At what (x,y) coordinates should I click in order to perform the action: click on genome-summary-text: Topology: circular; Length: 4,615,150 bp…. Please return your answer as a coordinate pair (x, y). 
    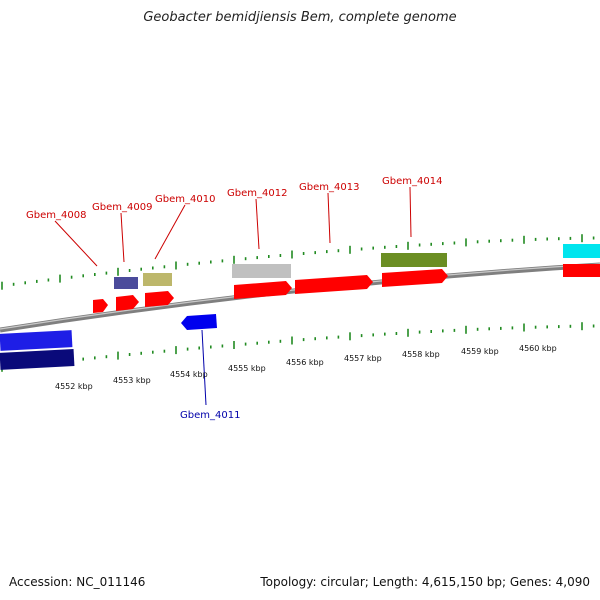
    Looking at the image, I should click on (425, 582).